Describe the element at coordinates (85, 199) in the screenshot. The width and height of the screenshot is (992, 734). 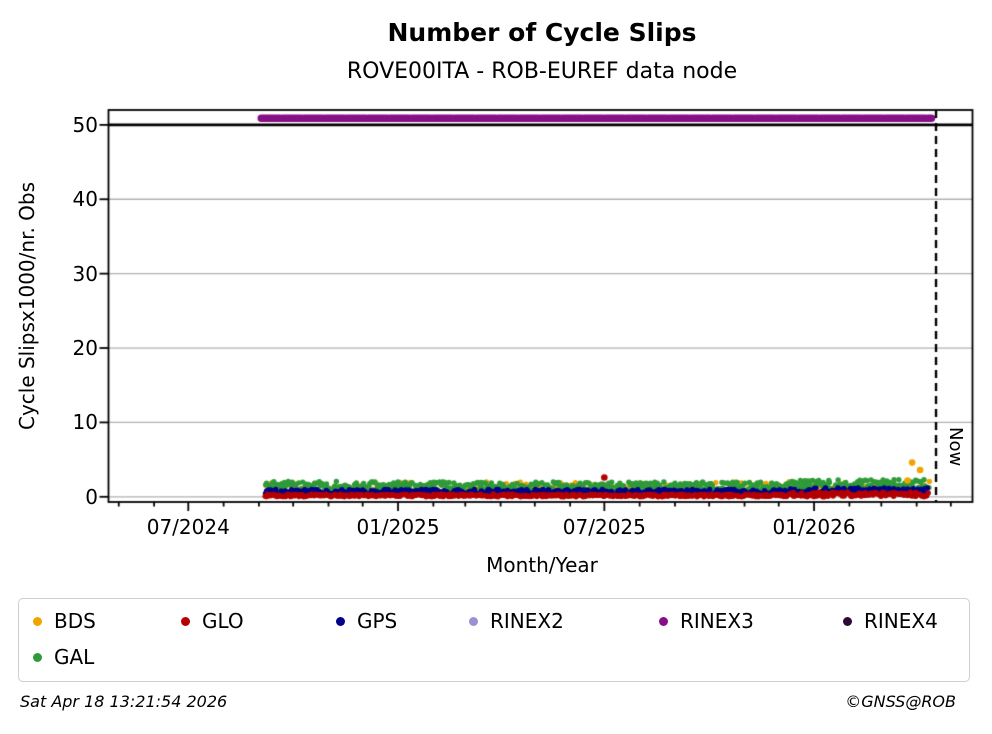
I see `y-tick-label-40: 40` at that location.